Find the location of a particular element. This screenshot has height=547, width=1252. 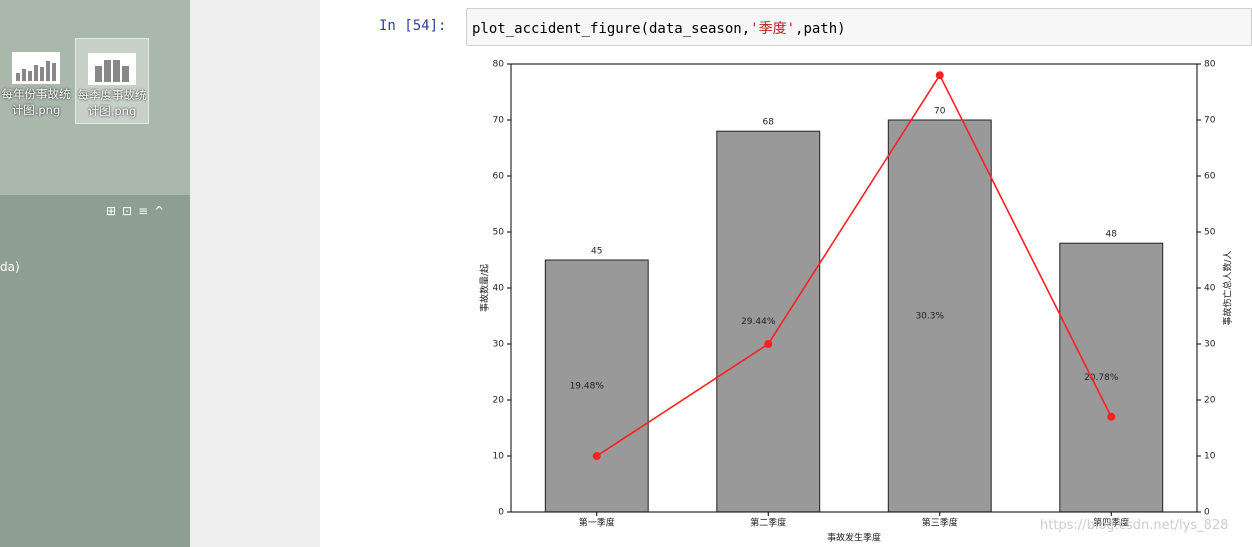

data-label: 45 is located at coordinates (596, 252).